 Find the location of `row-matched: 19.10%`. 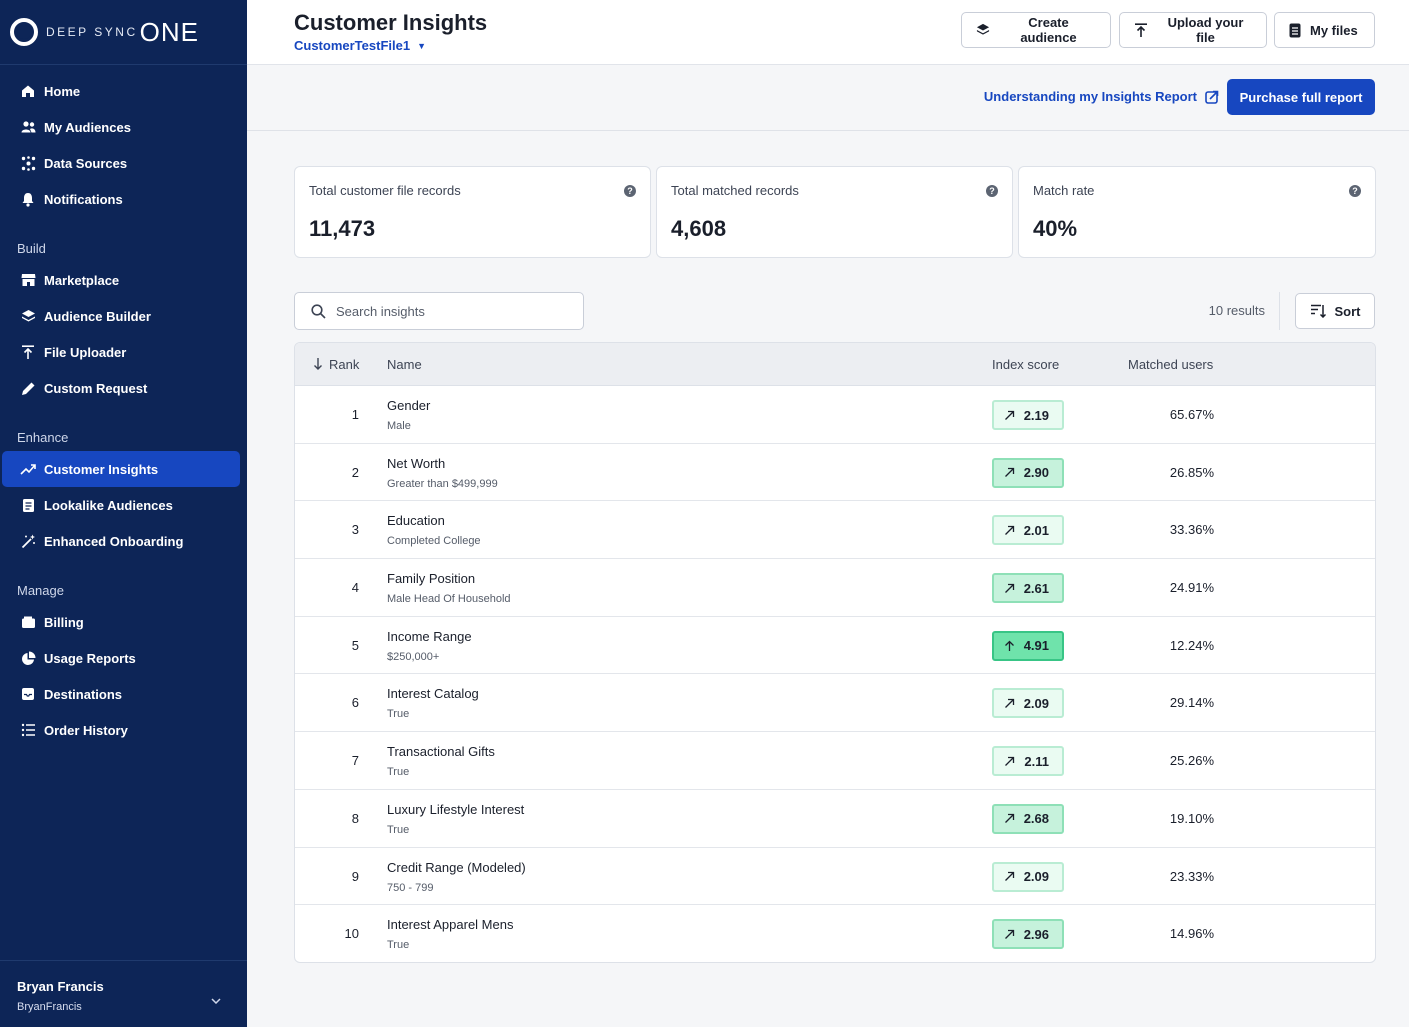

row-matched: 19.10% is located at coordinates (1191, 818).